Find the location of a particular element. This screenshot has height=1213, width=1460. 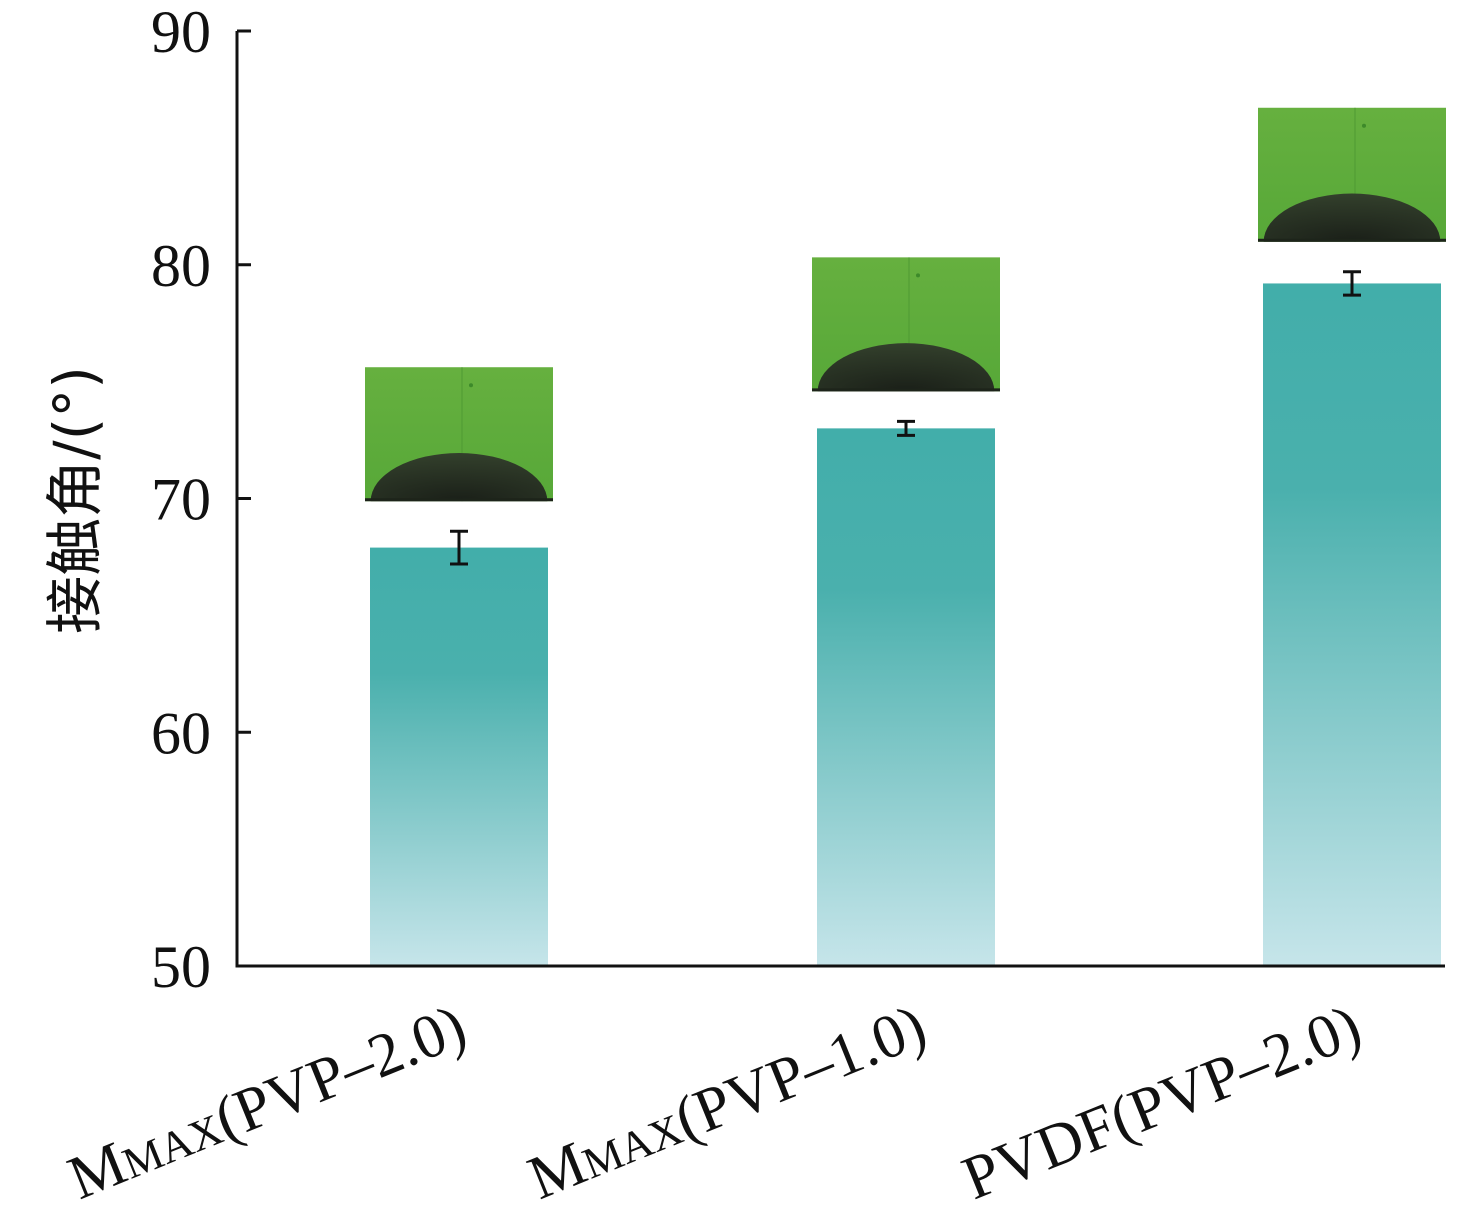

label-rest: (PVP–1.0) is located at coordinates (800, 1073).